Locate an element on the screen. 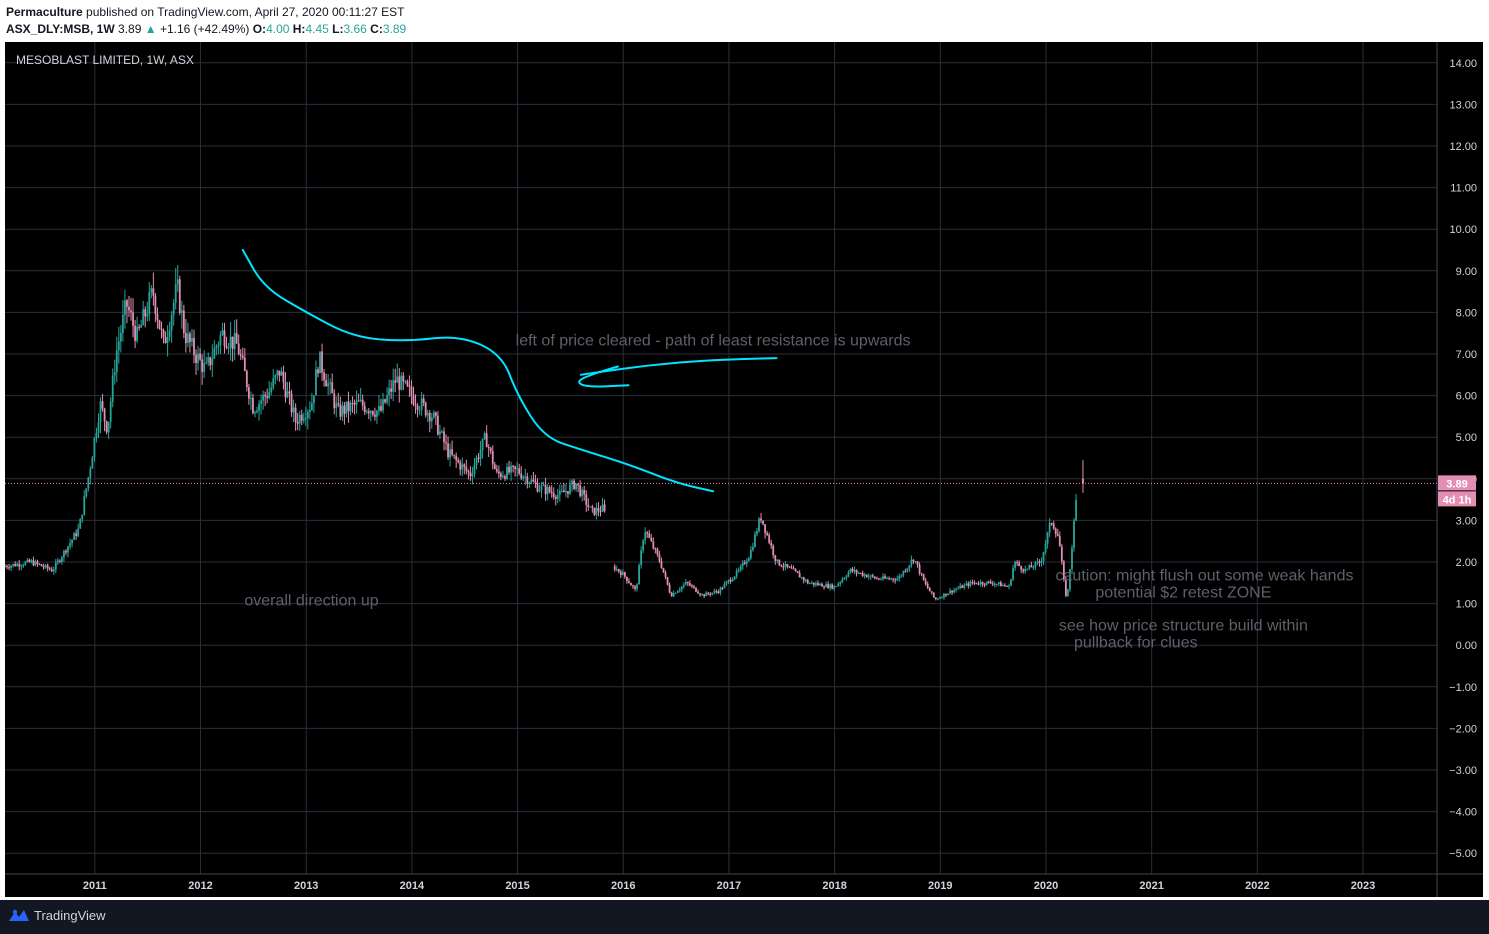 The width and height of the screenshot is (1489, 934). y-tick-label: −1.00 is located at coordinates (1463, 688).